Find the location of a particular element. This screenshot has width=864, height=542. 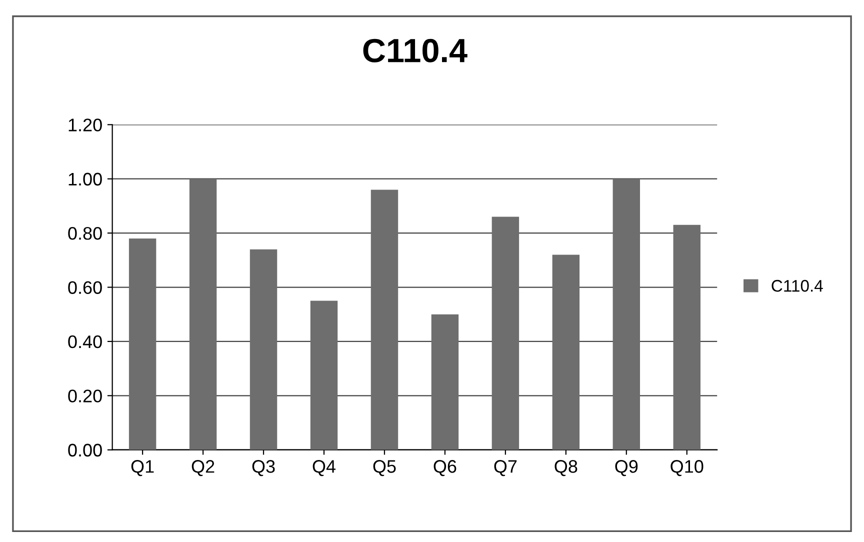

x-tick-label: Q7 is located at coordinates (505, 468).